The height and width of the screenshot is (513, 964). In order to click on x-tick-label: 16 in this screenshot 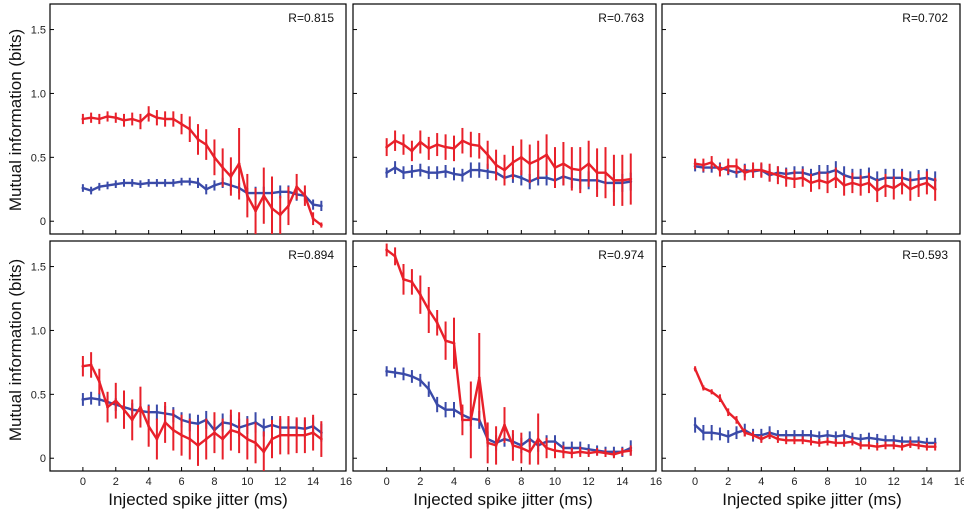, I will do `click(959, 482)`.